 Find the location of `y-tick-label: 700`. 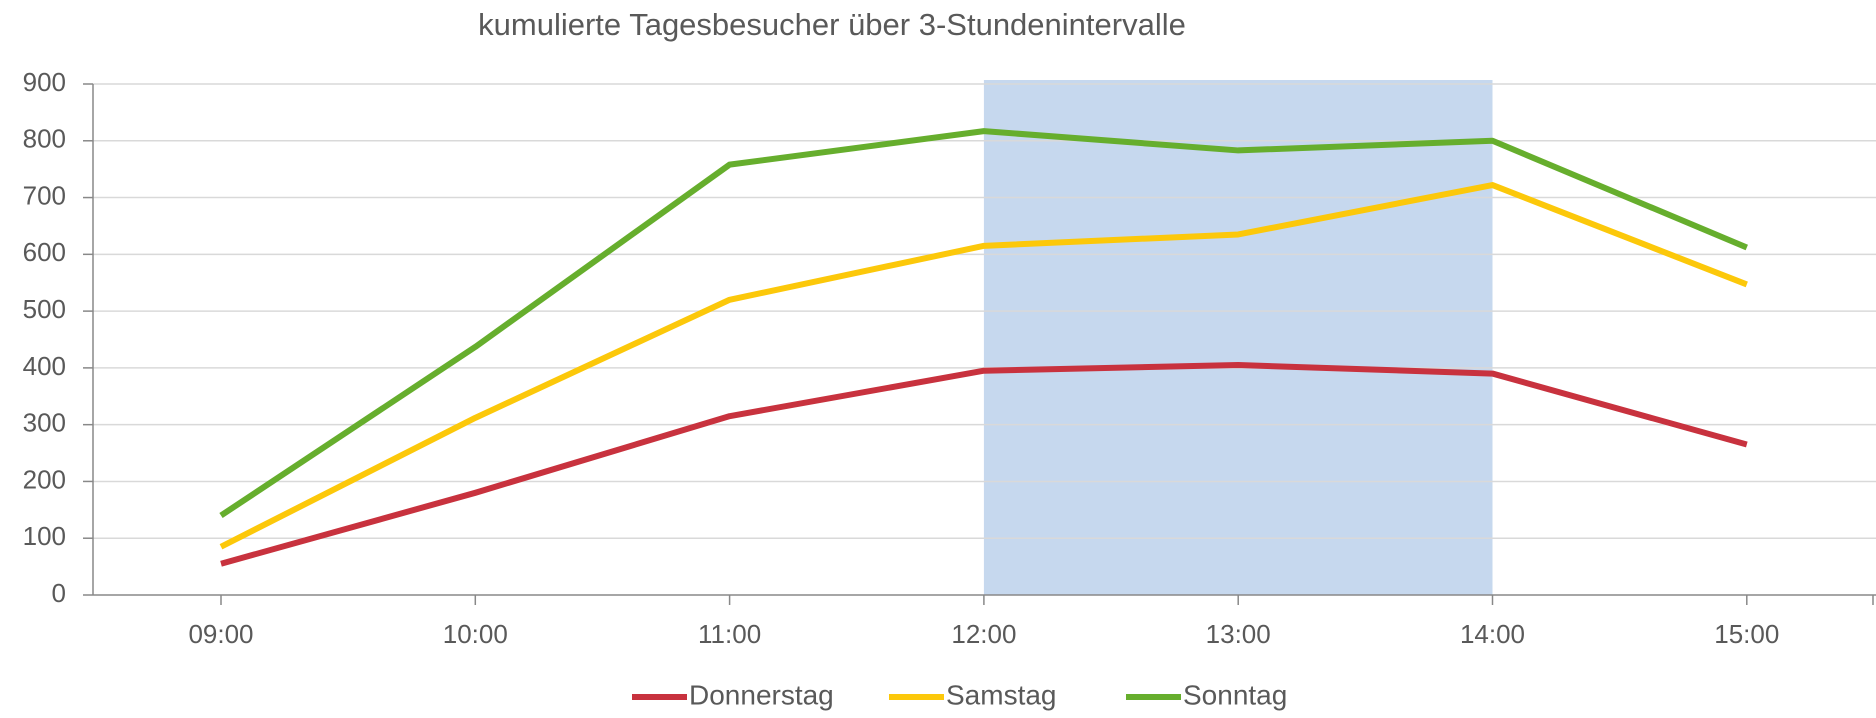

y-tick-label: 700 is located at coordinates (44, 195).